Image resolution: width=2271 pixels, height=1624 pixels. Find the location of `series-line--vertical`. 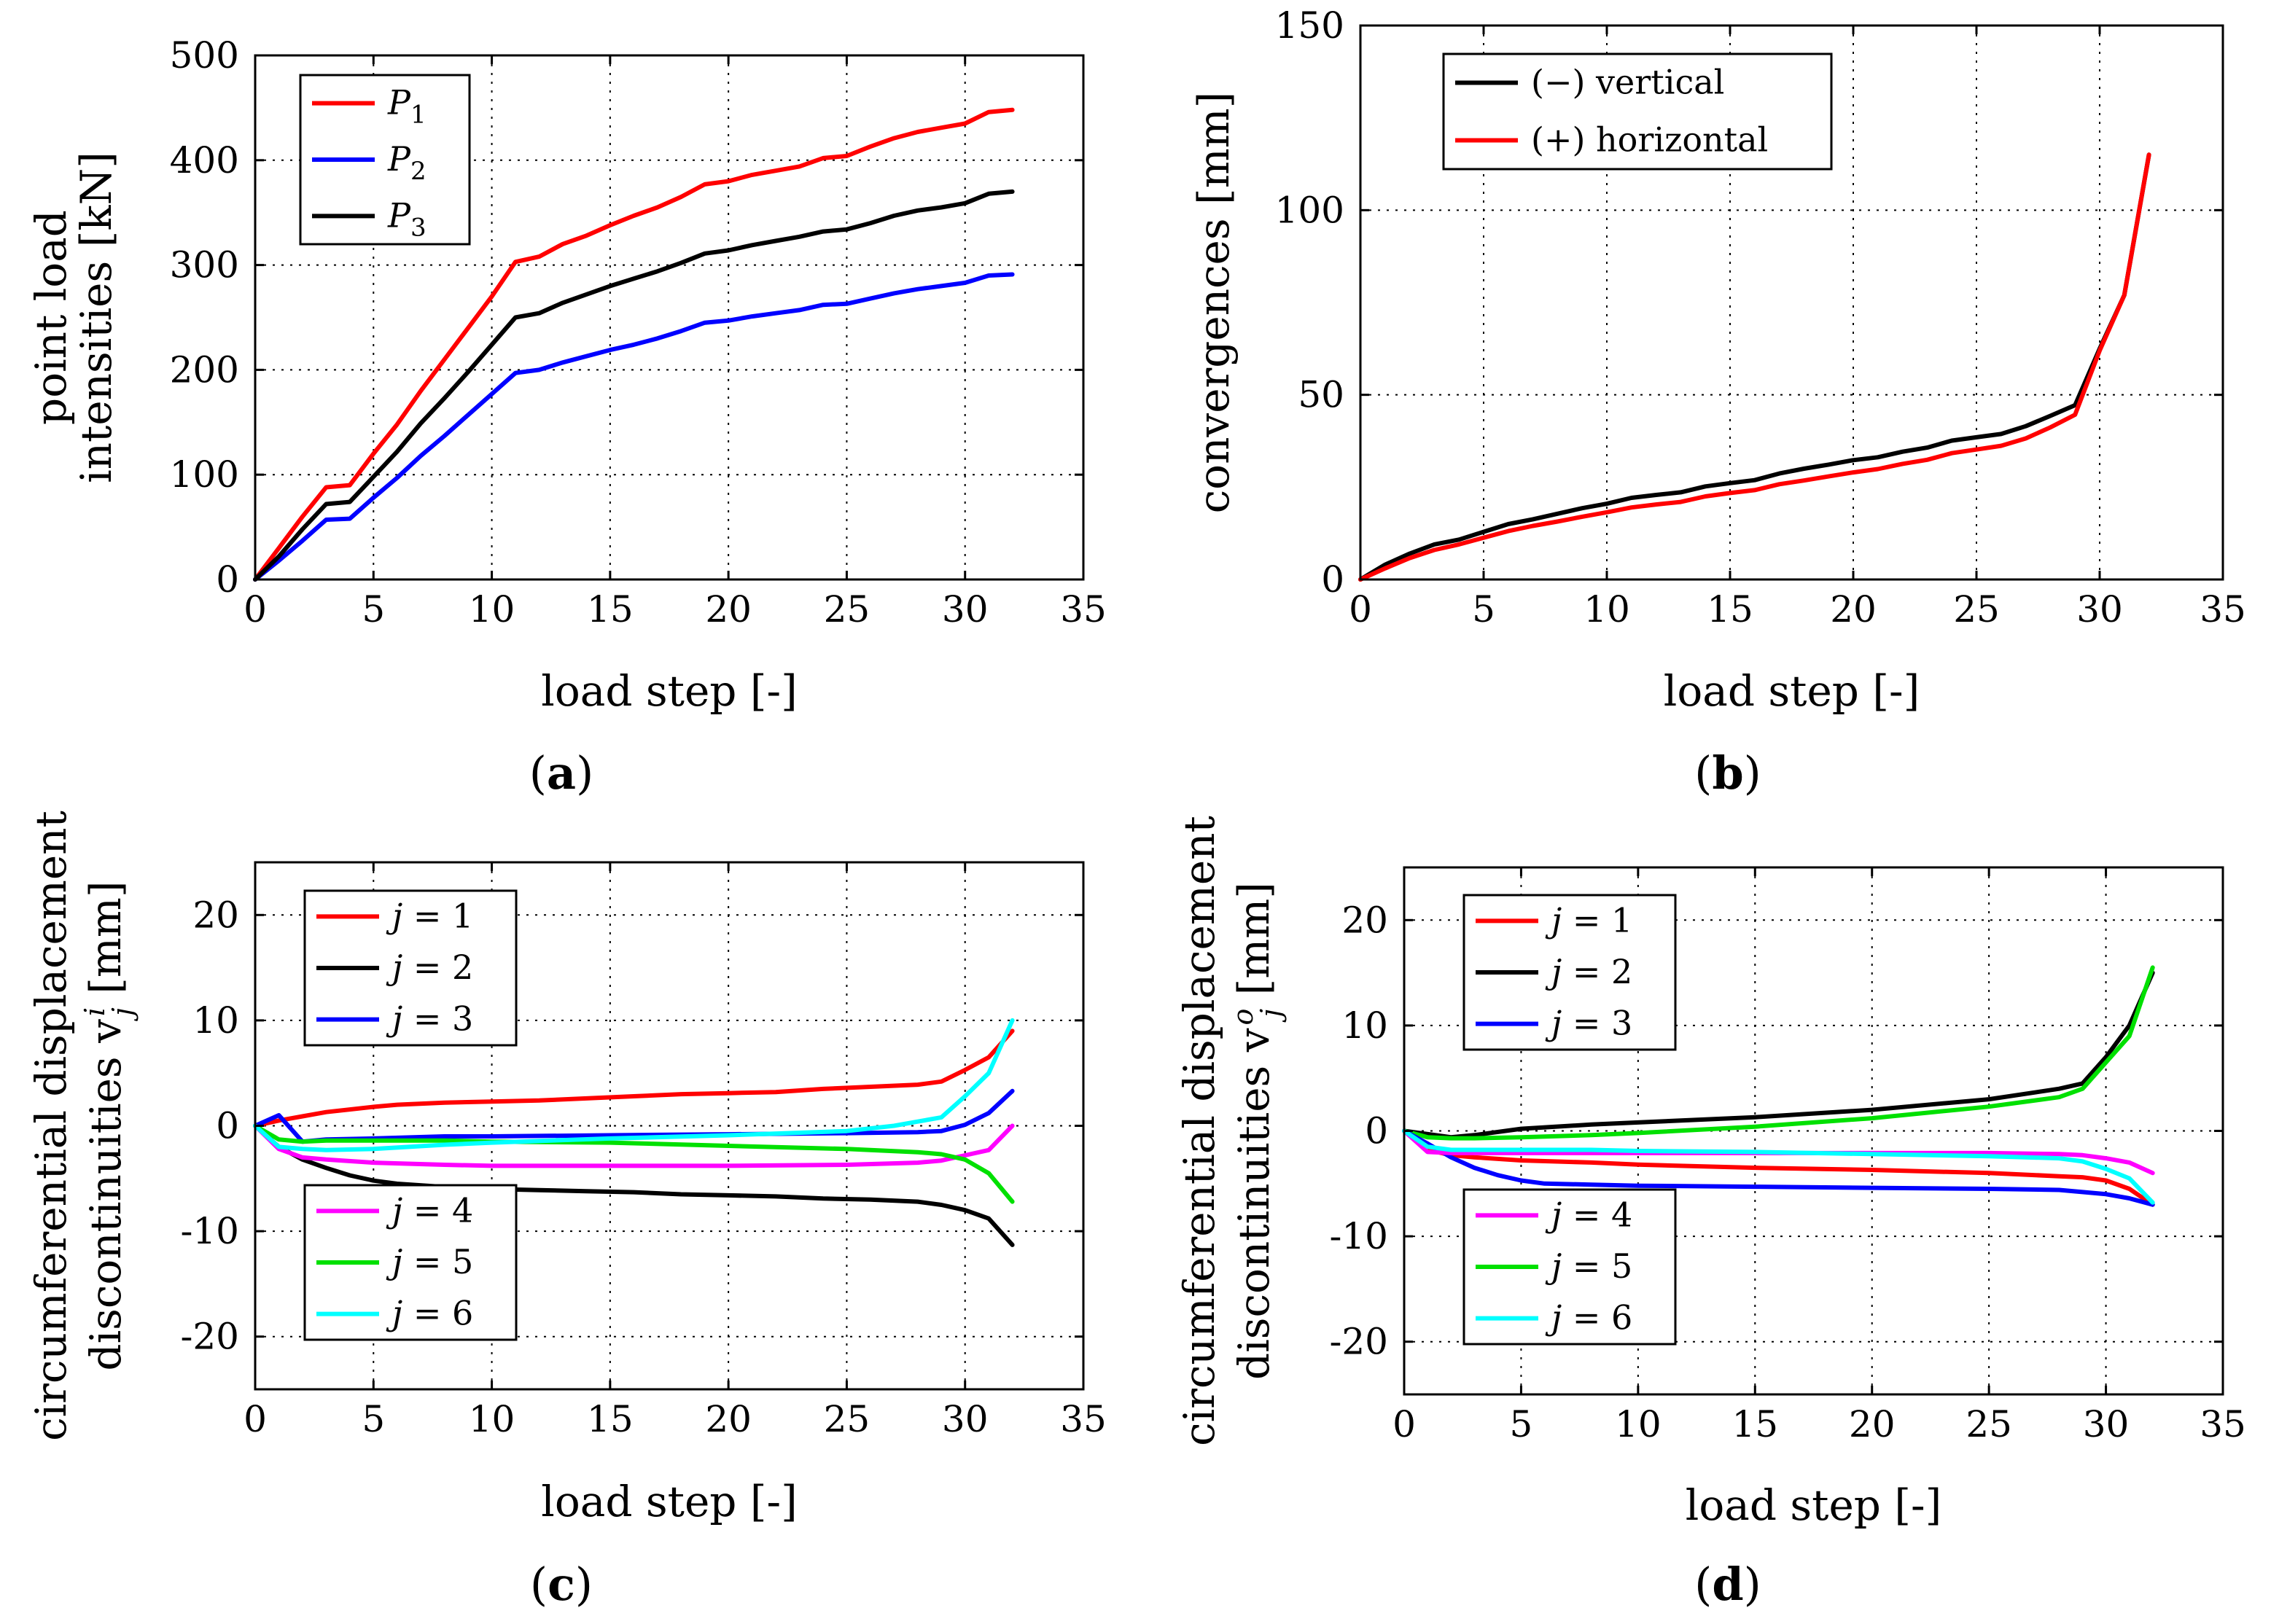

series-line--vertical is located at coordinates (1754, 367).